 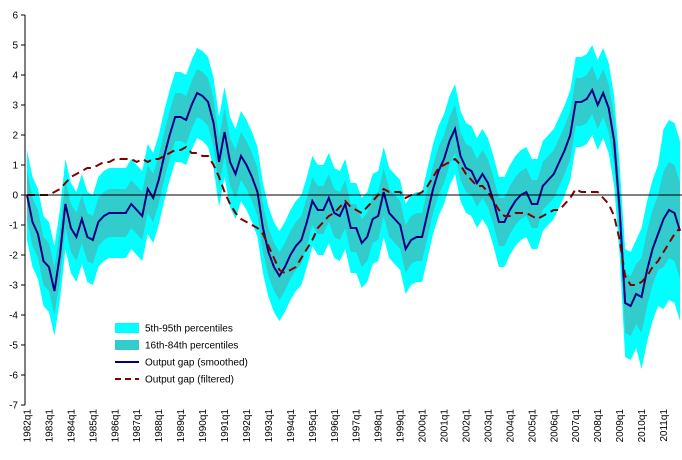 I want to click on x-tick-label: 2009q1, so click(x=620, y=426).